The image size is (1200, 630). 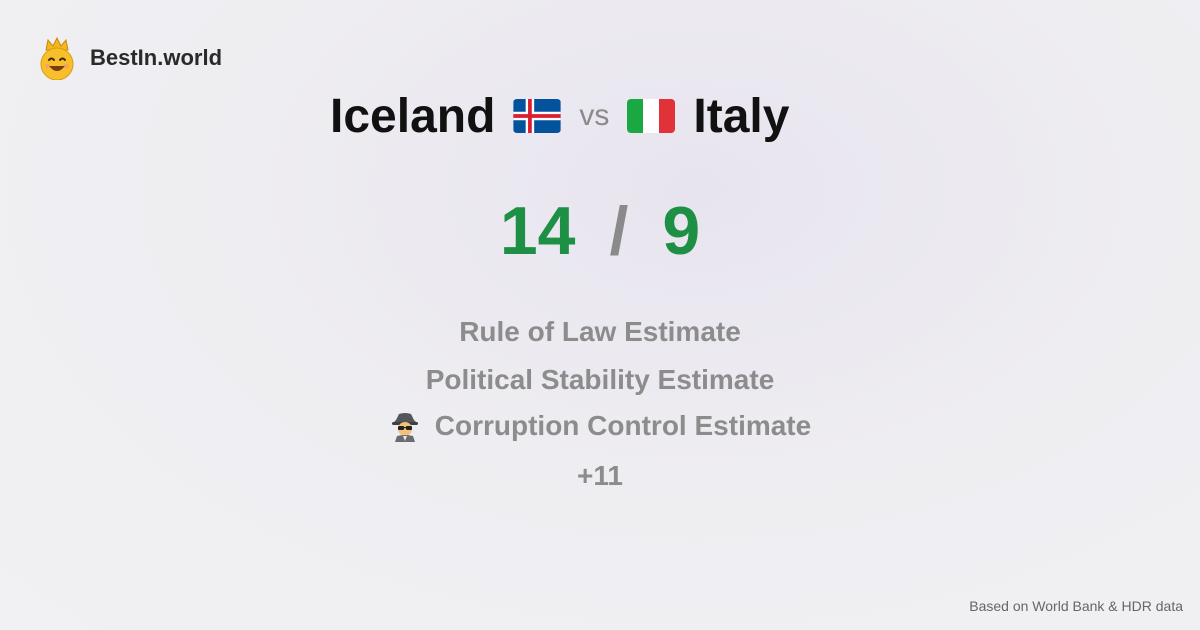 What do you see at coordinates (594, 115) in the screenshot?
I see `vs-label: vs` at bounding box center [594, 115].